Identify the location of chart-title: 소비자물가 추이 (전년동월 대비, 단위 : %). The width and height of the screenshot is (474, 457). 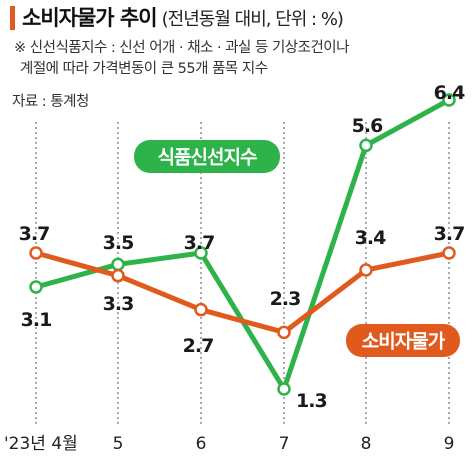
(183, 17).